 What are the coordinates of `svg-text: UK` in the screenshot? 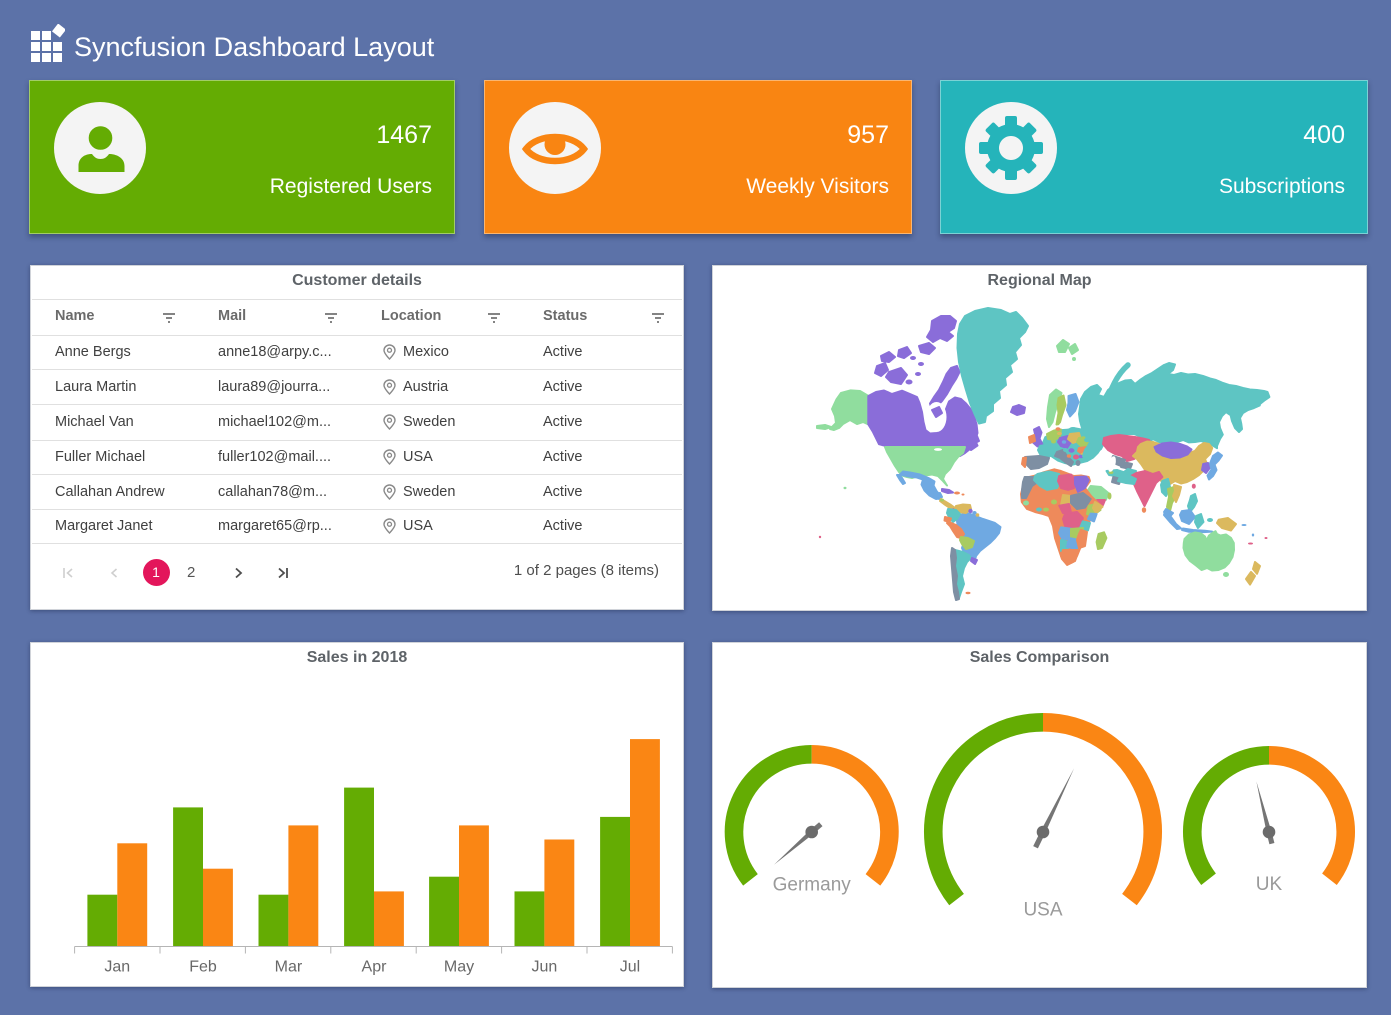 It's located at (1269, 884).